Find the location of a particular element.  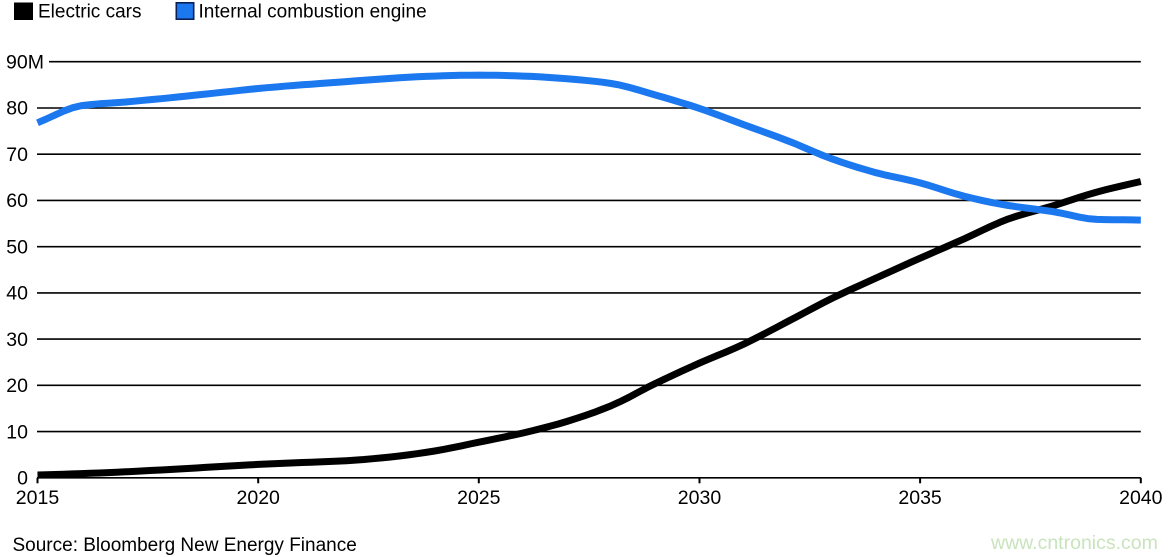

svg-text: 10 is located at coordinates (17, 432).